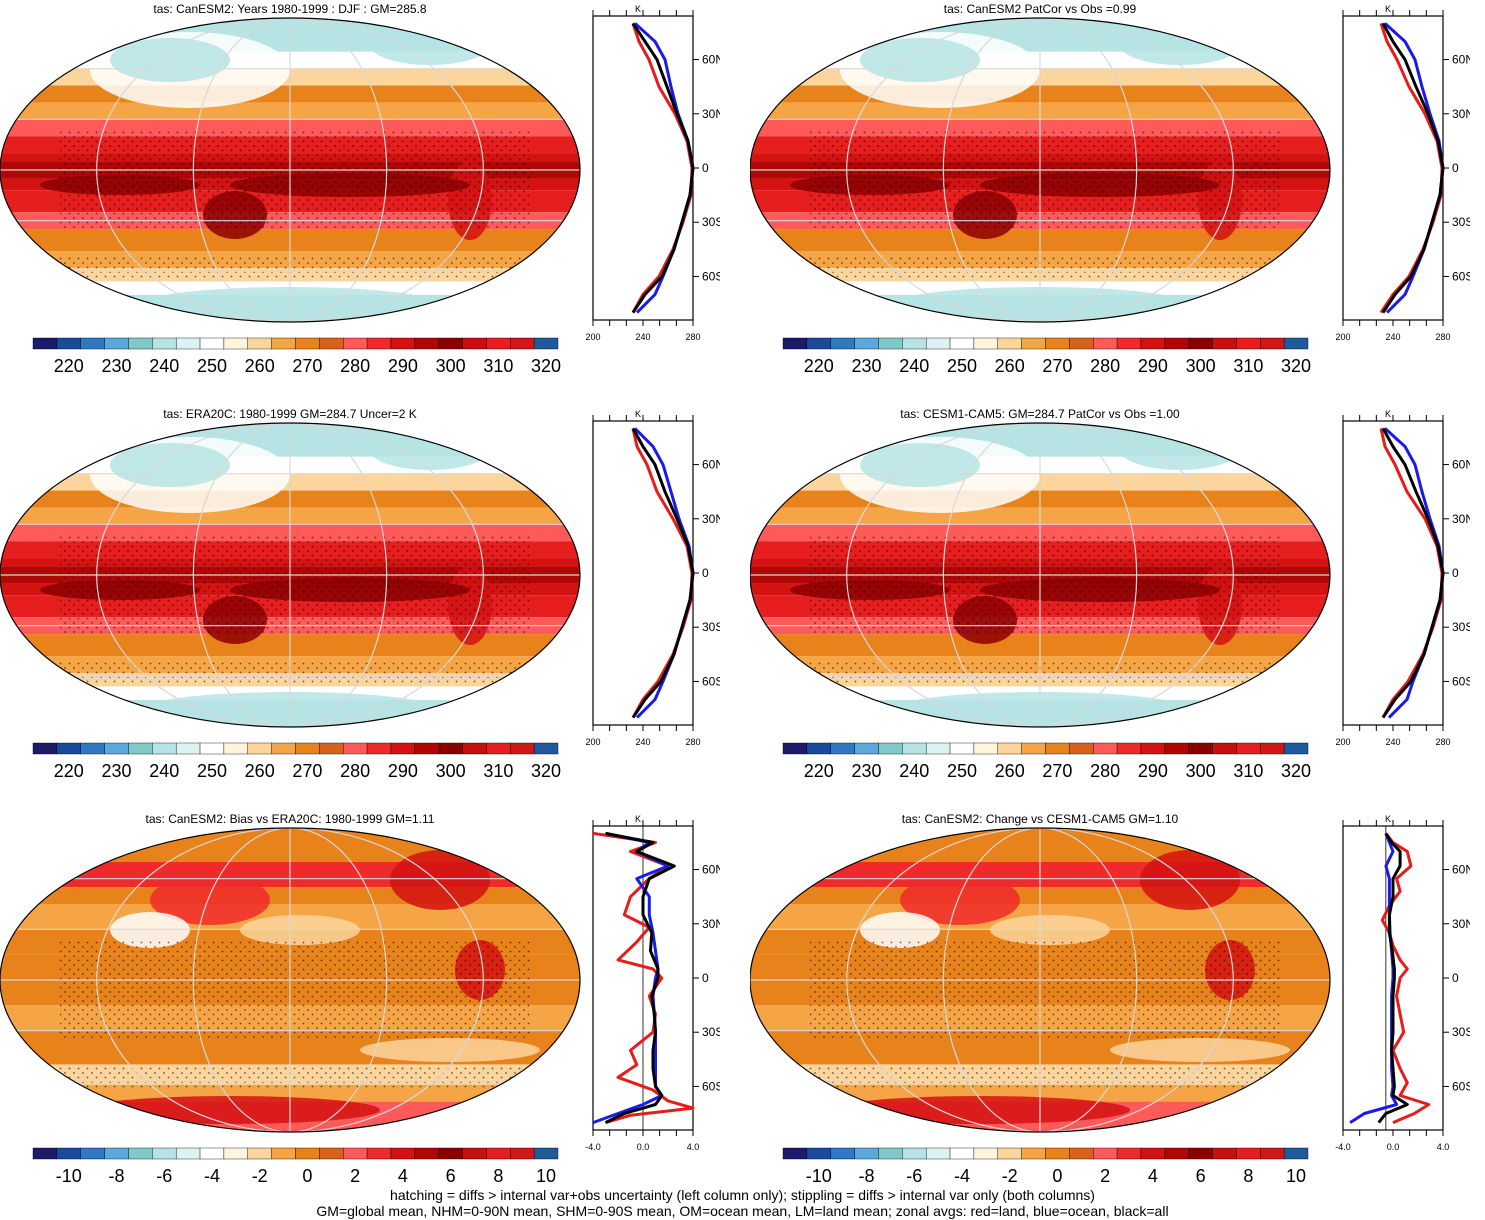  I want to click on zonal-plot: K 200 240 280 60N 30N 0 30S 60S, so click(654, 578).